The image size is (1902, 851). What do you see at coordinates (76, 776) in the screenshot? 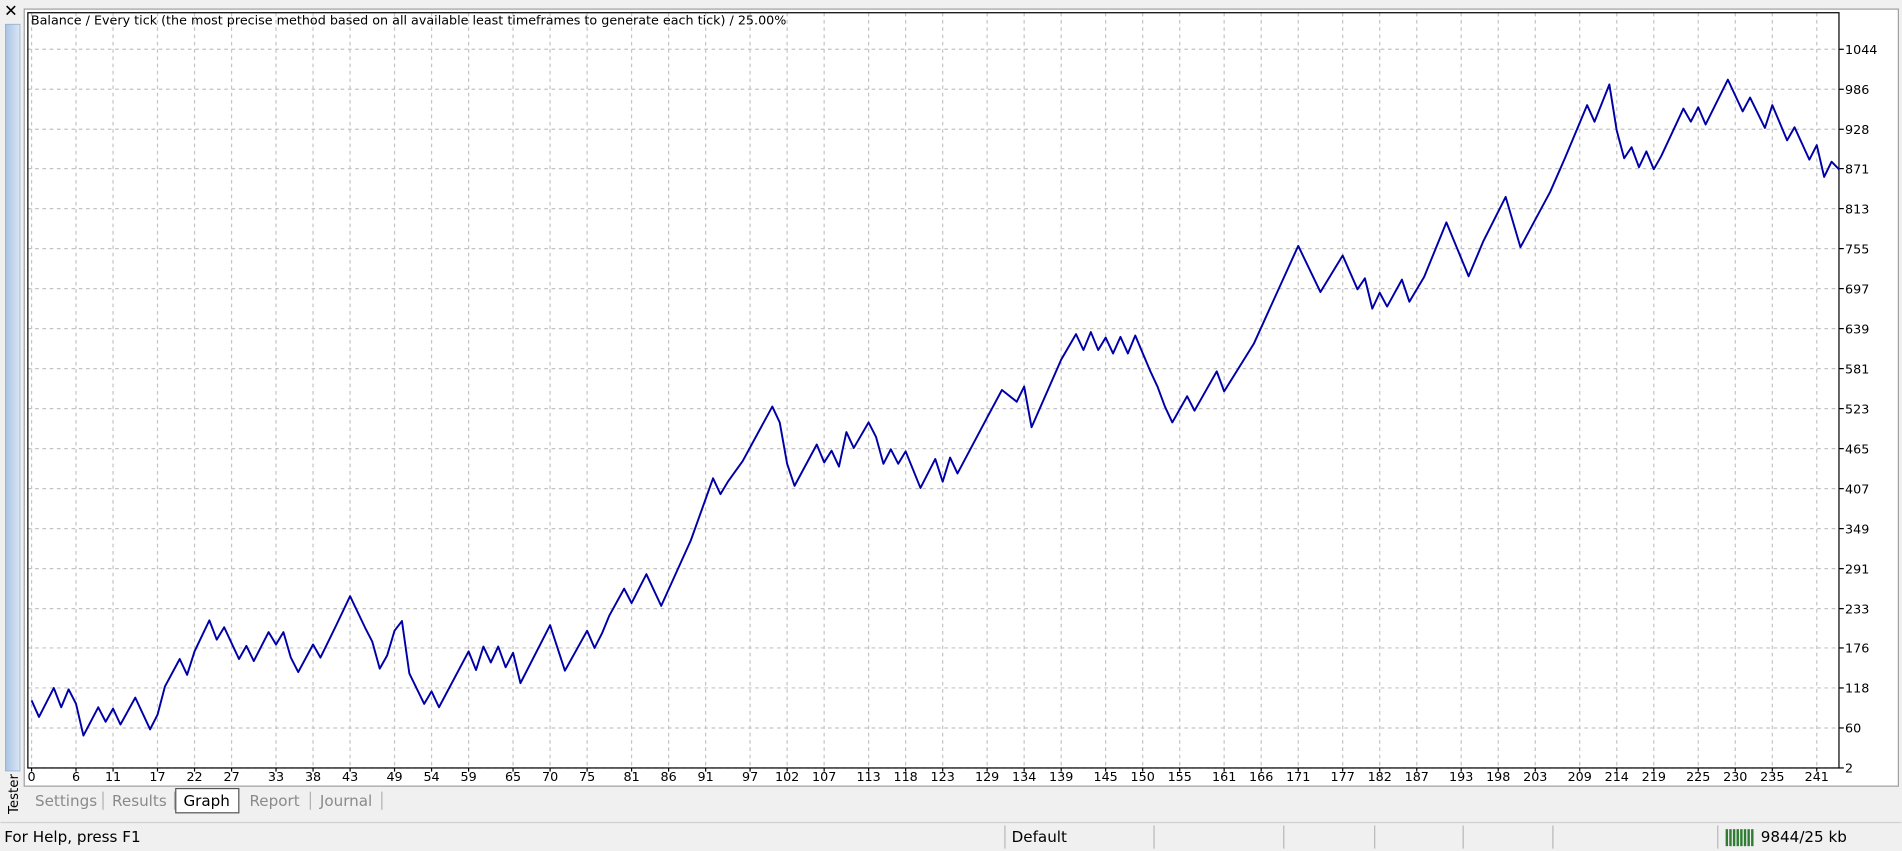
I see `x-tick-label: 6` at bounding box center [76, 776].